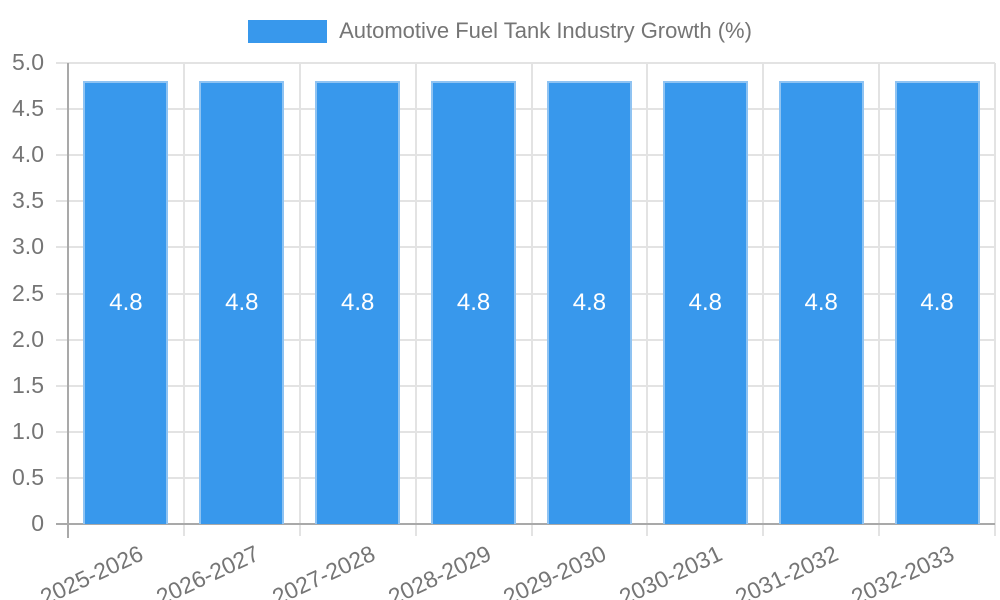 Image resolution: width=1000 pixels, height=600 pixels. Describe the element at coordinates (28, 292) in the screenshot. I see `y-tick-label: 2.5` at that location.